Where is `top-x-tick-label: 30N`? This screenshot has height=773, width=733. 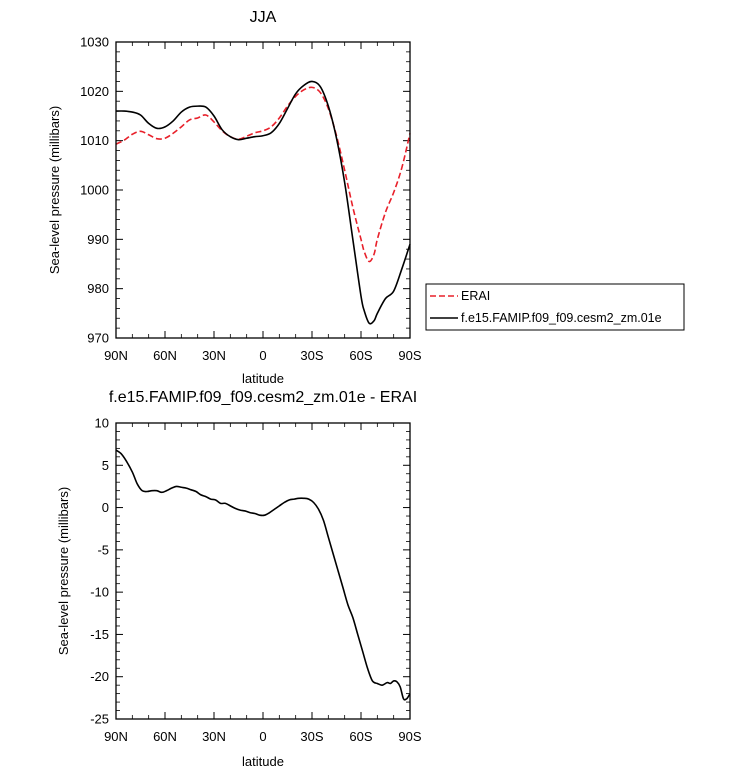
top-x-tick-label: 30N is located at coordinates (214, 355).